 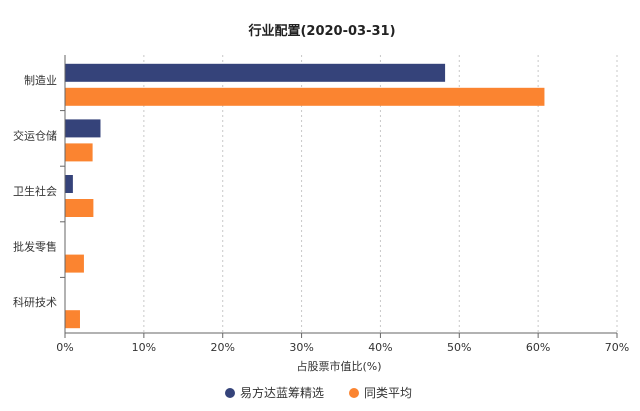 I want to click on legend: 易方达蓝筹精选 同类平均, so click(x=318, y=392).